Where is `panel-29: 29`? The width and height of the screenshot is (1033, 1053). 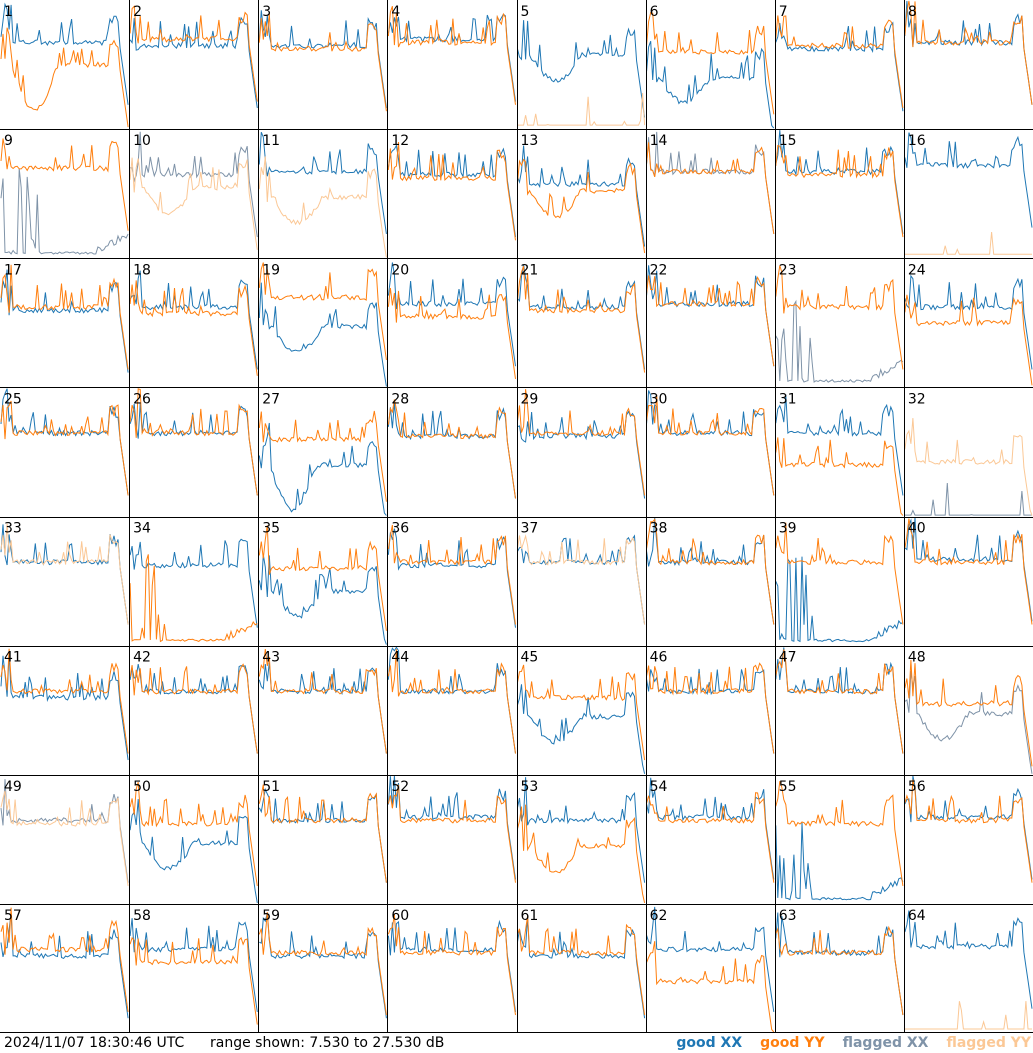 panel-29: 29 is located at coordinates (581, 444).